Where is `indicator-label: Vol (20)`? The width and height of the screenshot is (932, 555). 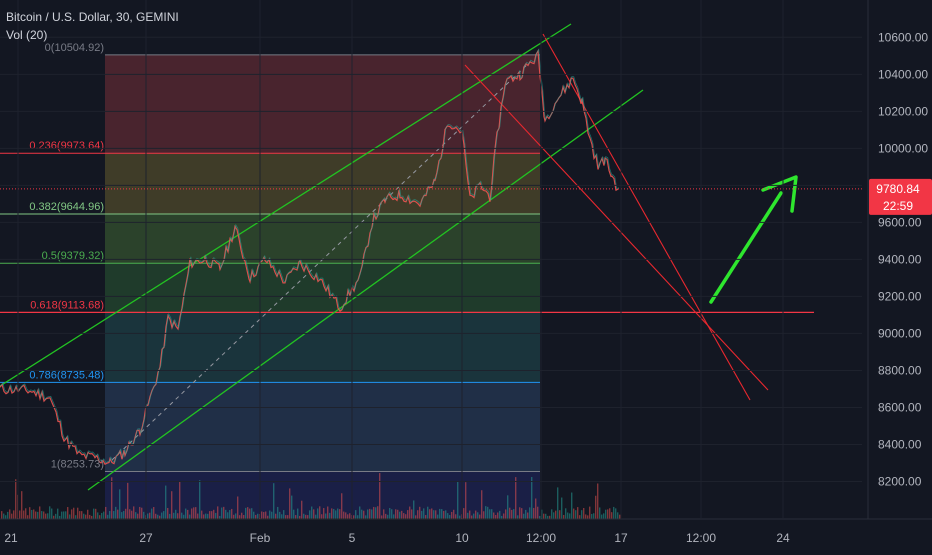
indicator-label: Vol (20) is located at coordinates (27, 35).